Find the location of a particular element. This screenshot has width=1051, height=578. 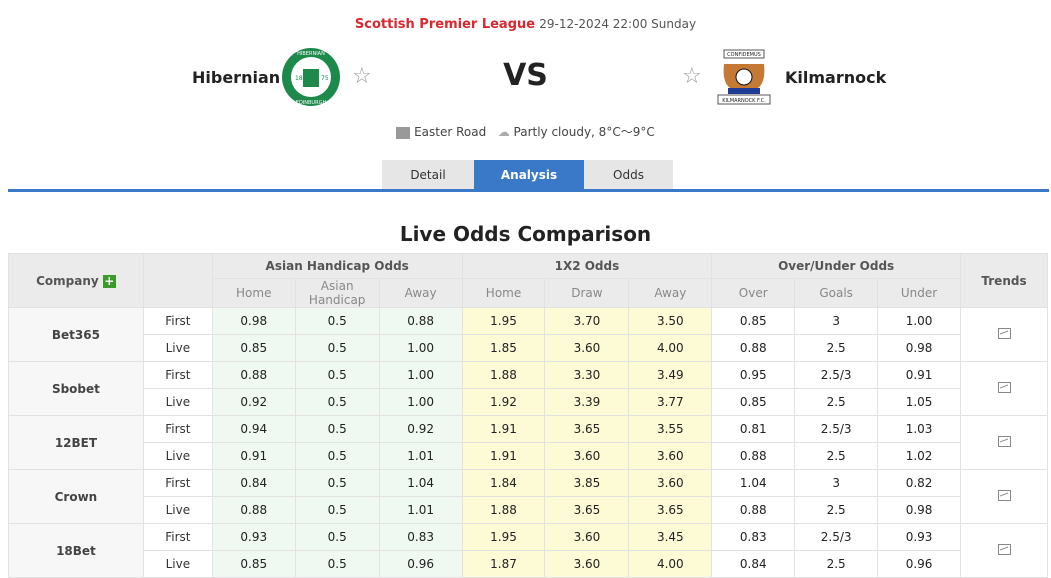

away-team-name: Kilmarnock is located at coordinates (836, 77).